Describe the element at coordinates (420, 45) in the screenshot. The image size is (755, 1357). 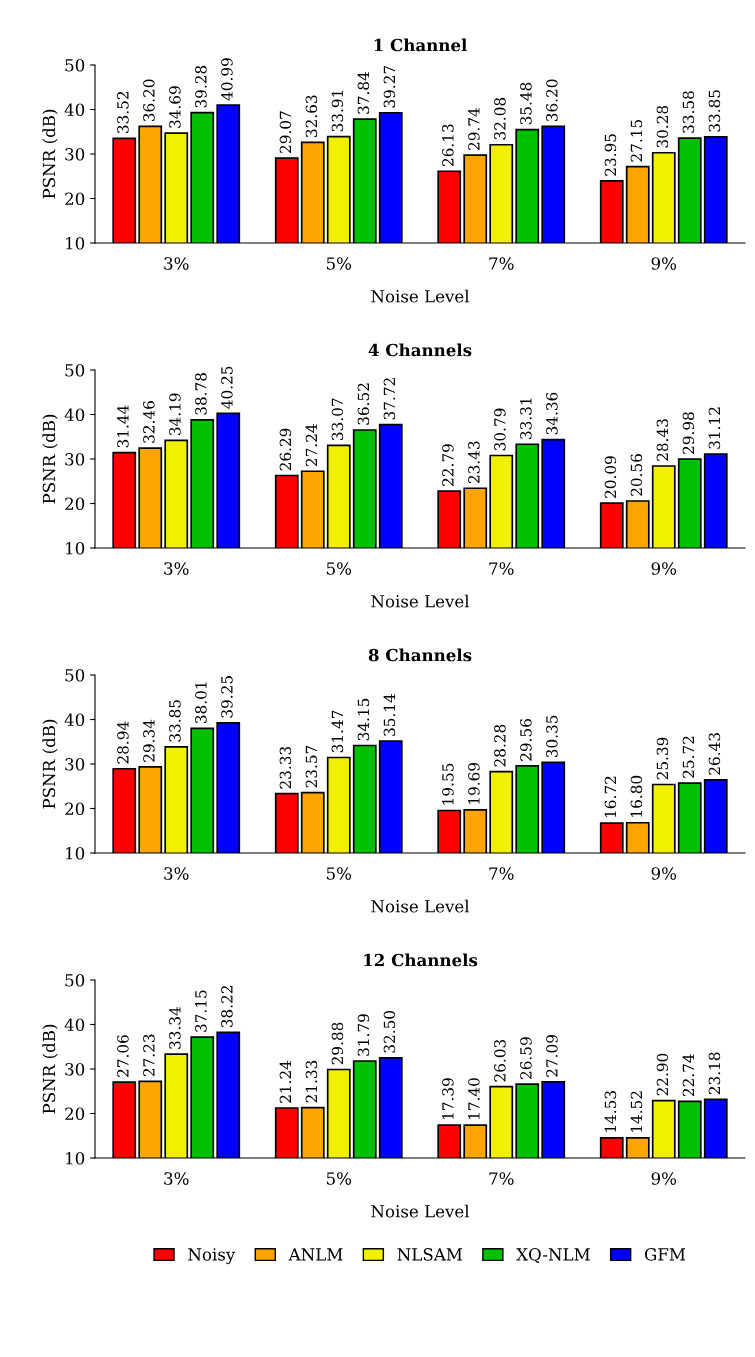
I see `chart-title: 1 Channel` at that location.